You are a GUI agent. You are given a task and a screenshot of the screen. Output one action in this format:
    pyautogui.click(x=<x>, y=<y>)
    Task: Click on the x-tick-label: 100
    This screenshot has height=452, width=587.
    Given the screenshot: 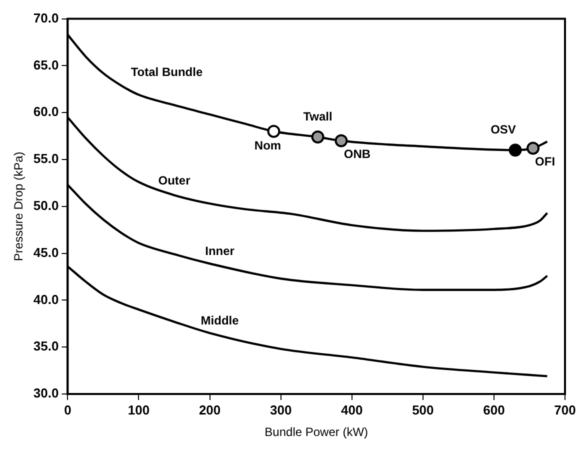 What is the action you would take?
    pyautogui.click(x=139, y=410)
    